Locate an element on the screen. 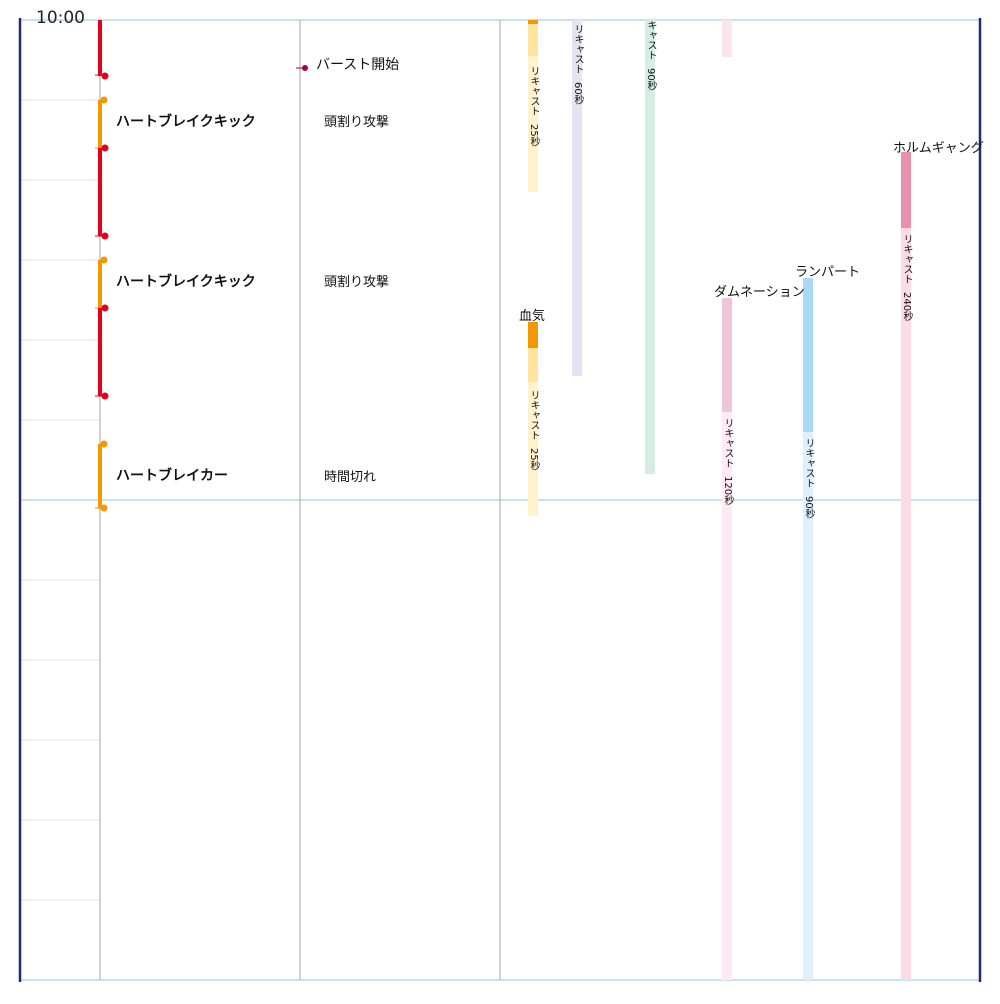 The image size is (1000, 1004). ability-name-blood: 血気 is located at coordinates (532, 316).